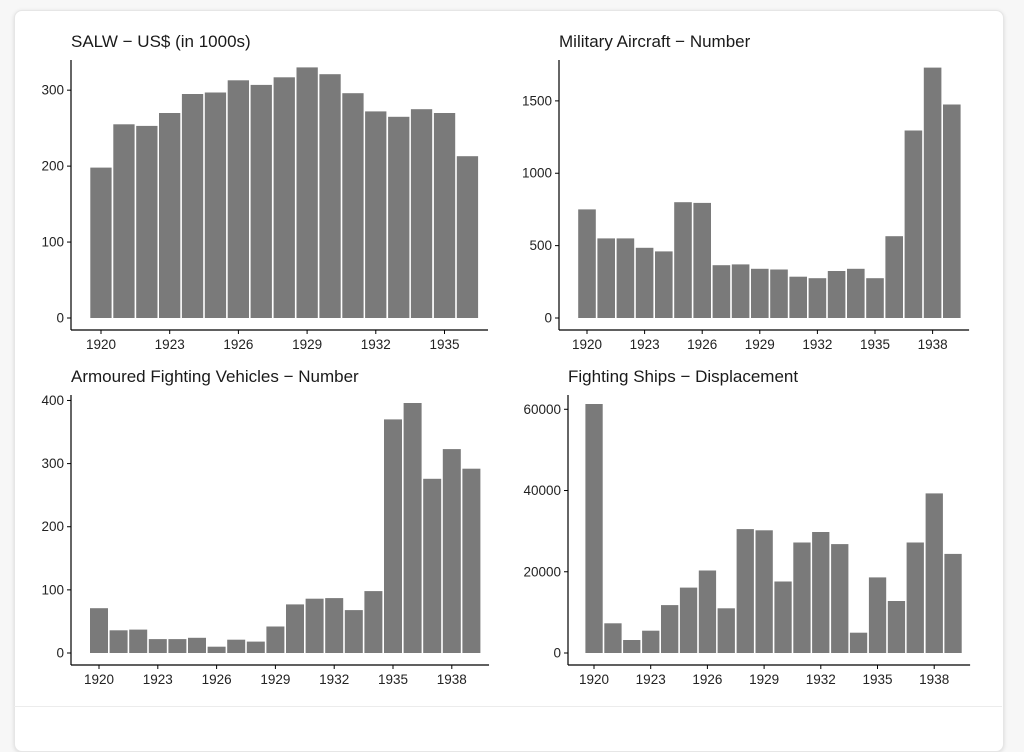 The width and height of the screenshot is (1024, 752). Describe the element at coordinates (101, 242) in the screenshot. I see `panel-1-bar-1920` at that location.